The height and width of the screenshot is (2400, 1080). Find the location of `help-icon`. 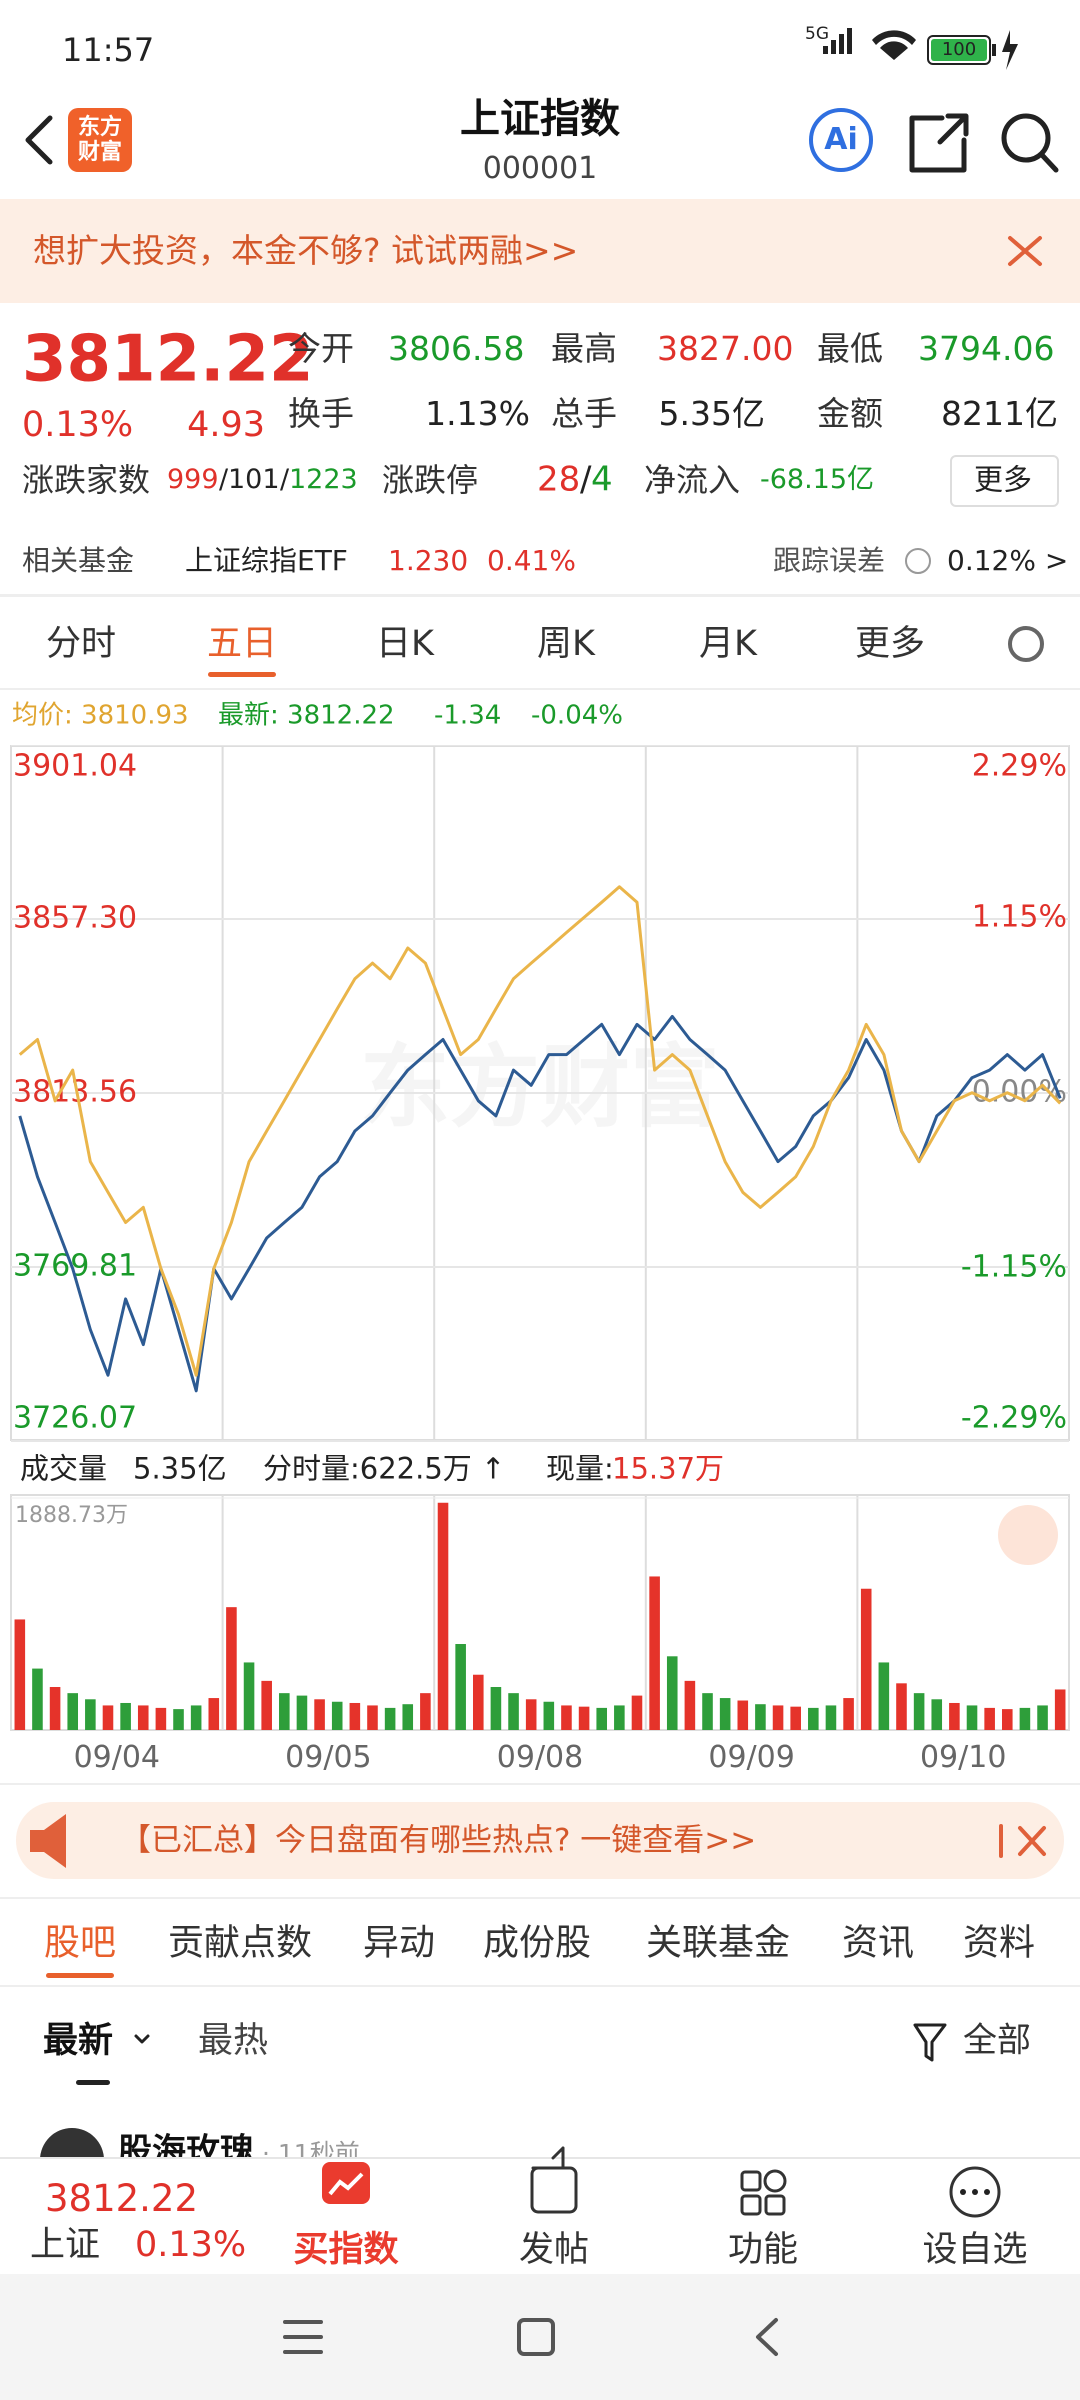

help-icon is located at coordinates (918, 561).